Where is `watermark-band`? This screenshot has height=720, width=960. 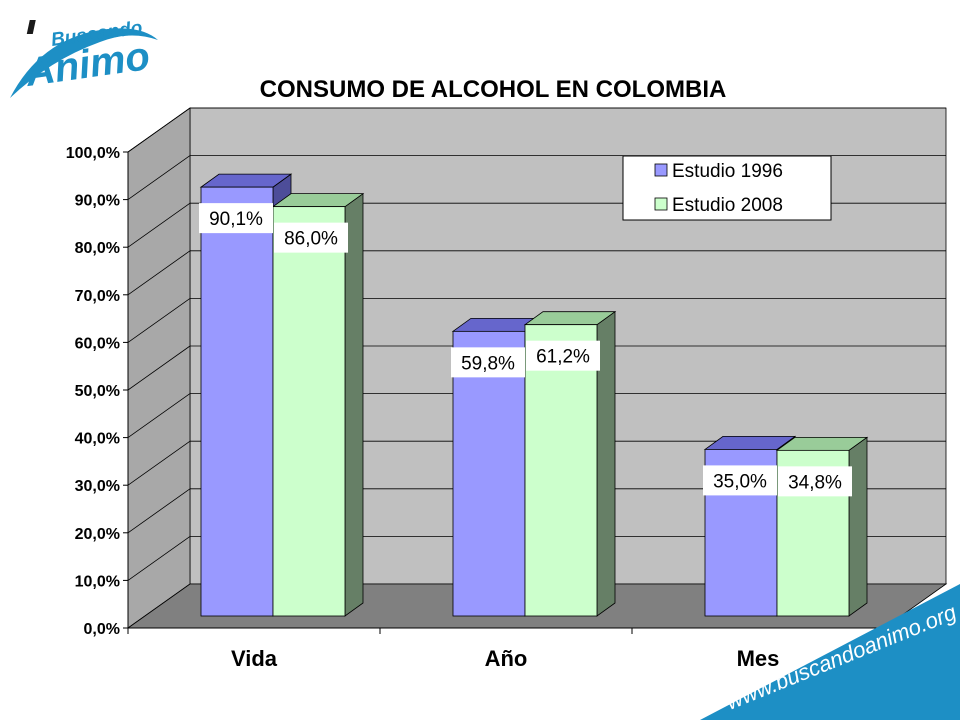
watermark-band is located at coordinates (830, 652).